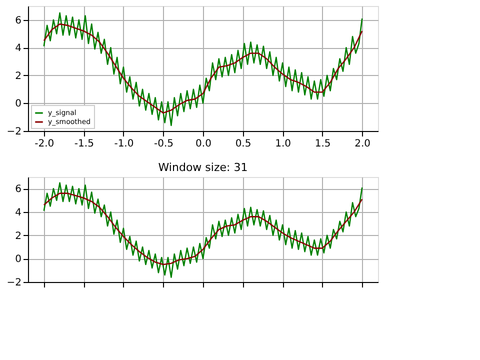 The image size is (480, 360). What do you see at coordinates (164, 144) in the screenshot?
I see `x-tick-label: -0.5` at bounding box center [164, 144].